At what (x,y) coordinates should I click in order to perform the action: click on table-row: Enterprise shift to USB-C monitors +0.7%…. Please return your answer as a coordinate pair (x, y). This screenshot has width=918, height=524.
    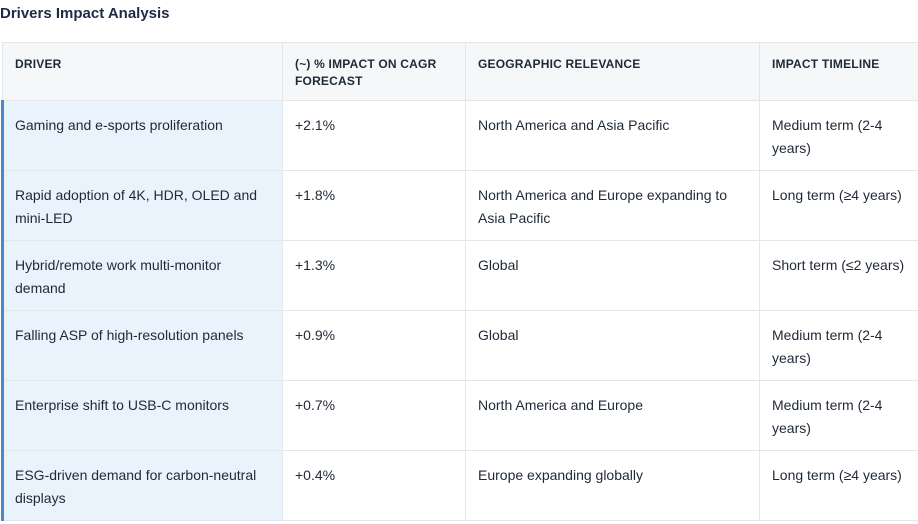
    Looking at the image, I should click on (459, 415).